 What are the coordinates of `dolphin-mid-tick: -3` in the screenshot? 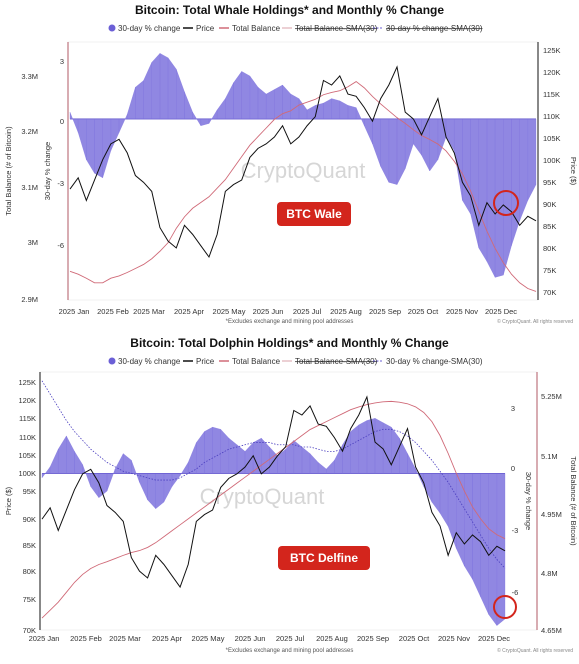 It's located at (515, 530).